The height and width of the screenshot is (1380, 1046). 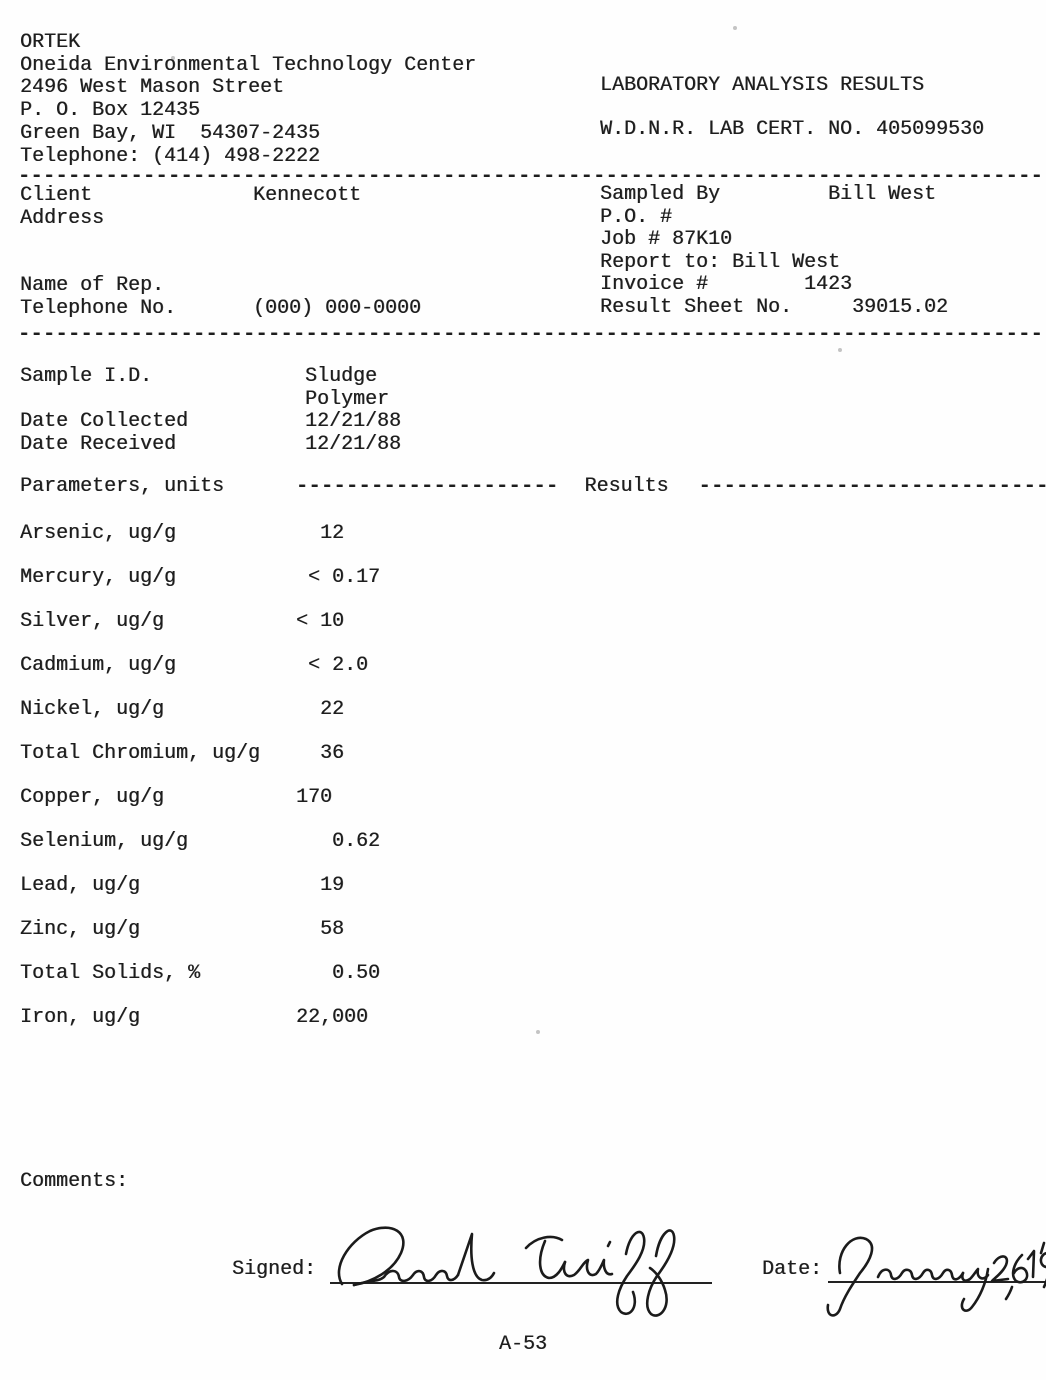 I want to click on po-box: P. O. Box 12435, so click(x=110, y=111).